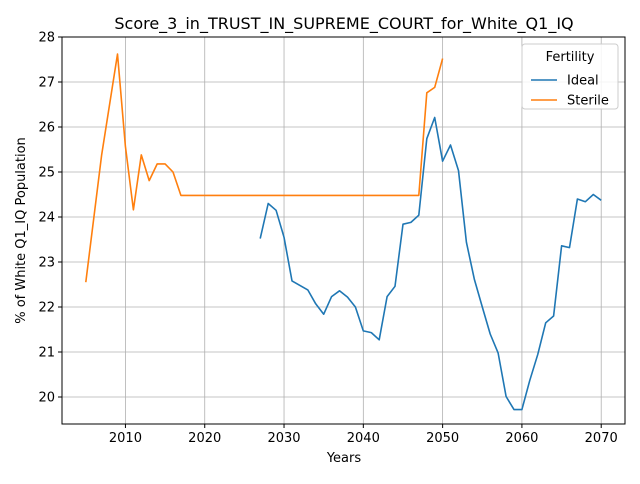  What do you see at coordinates (570, 57) in the screenshot?
I see `legend-title: Fertility` at bounding box center [570, 57].